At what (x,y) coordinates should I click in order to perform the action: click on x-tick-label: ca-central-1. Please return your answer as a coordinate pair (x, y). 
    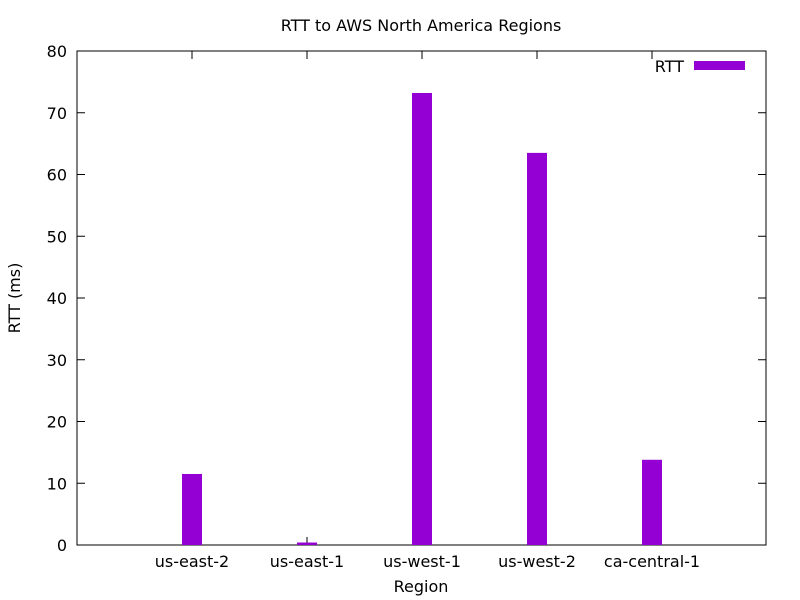
    Looking at the image, I should click on (652, 561).